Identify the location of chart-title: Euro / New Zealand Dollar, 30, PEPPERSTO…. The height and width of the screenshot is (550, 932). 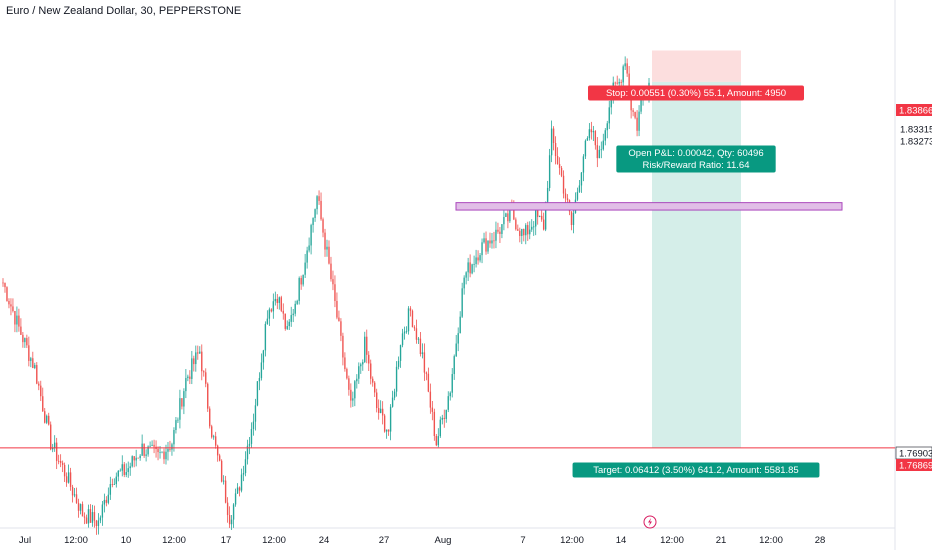
(124, 11).